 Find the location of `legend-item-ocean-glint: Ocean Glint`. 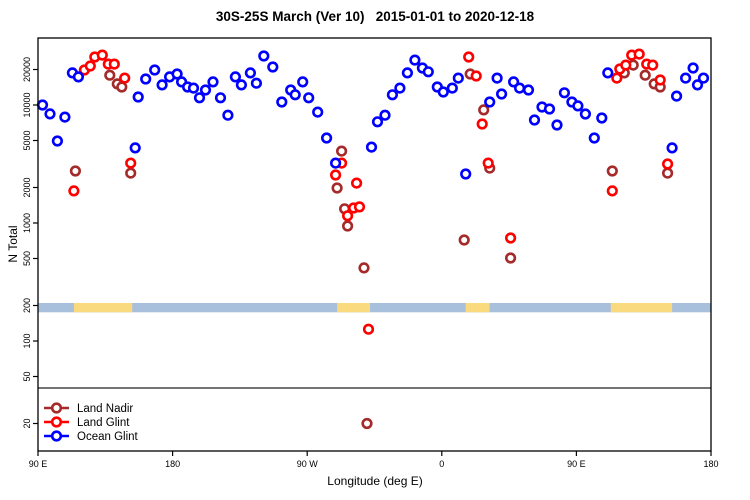

legend-item-ocean-glint: Ocean Glint is located at coordinates (91, 436).